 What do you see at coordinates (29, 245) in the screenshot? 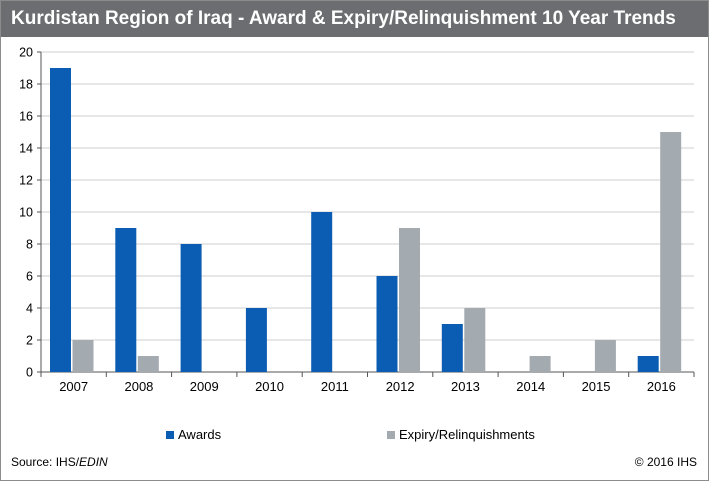
I see `y-tick-label: 8` at bounding box center [29, 245].